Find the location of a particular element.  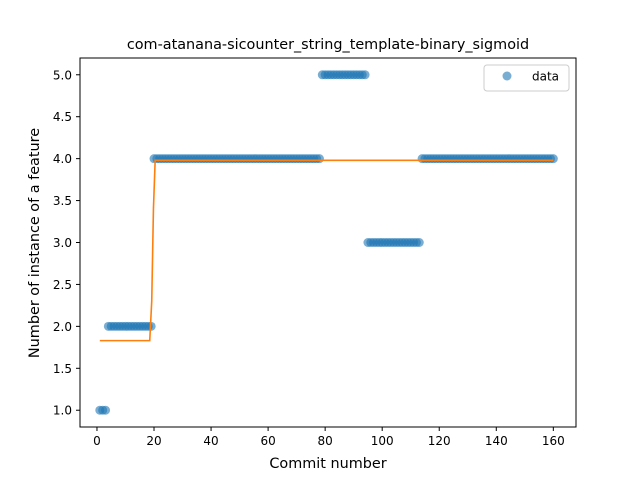

y-tick-label: 2.5 is located at coordinates (62, 285).